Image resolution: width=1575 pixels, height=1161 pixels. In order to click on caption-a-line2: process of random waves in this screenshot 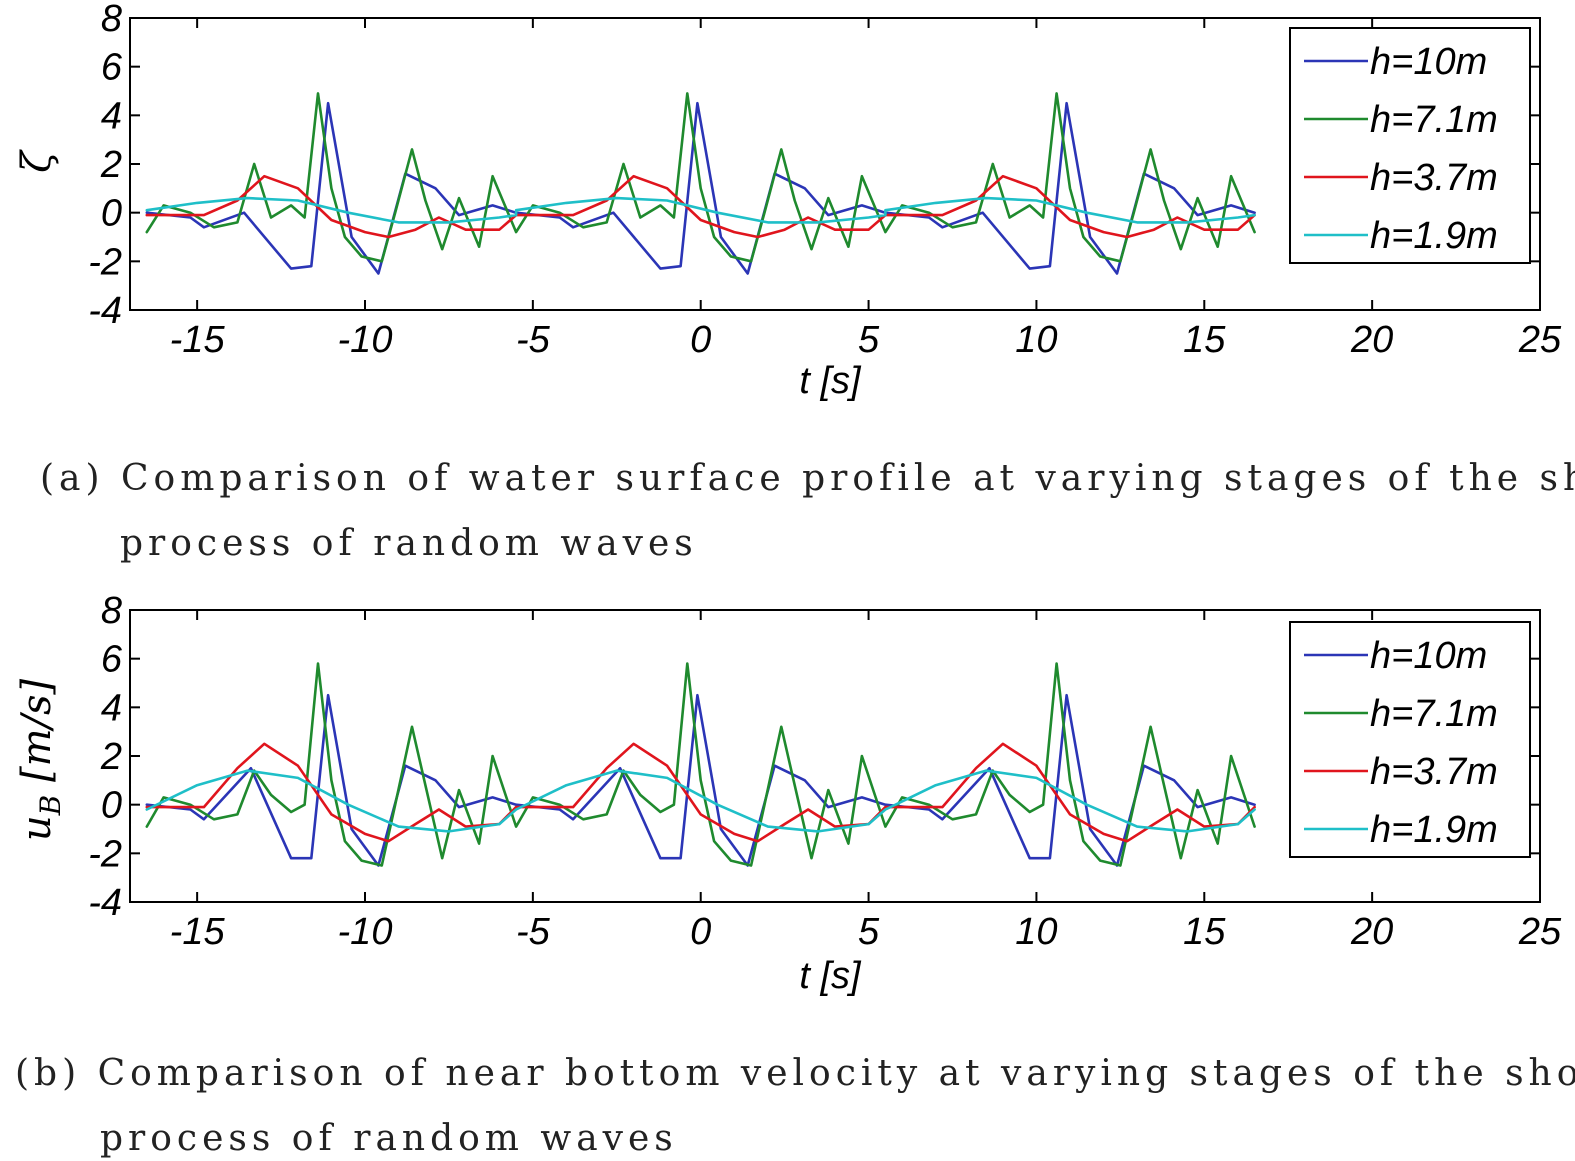, I will do `click(409, 543)`.